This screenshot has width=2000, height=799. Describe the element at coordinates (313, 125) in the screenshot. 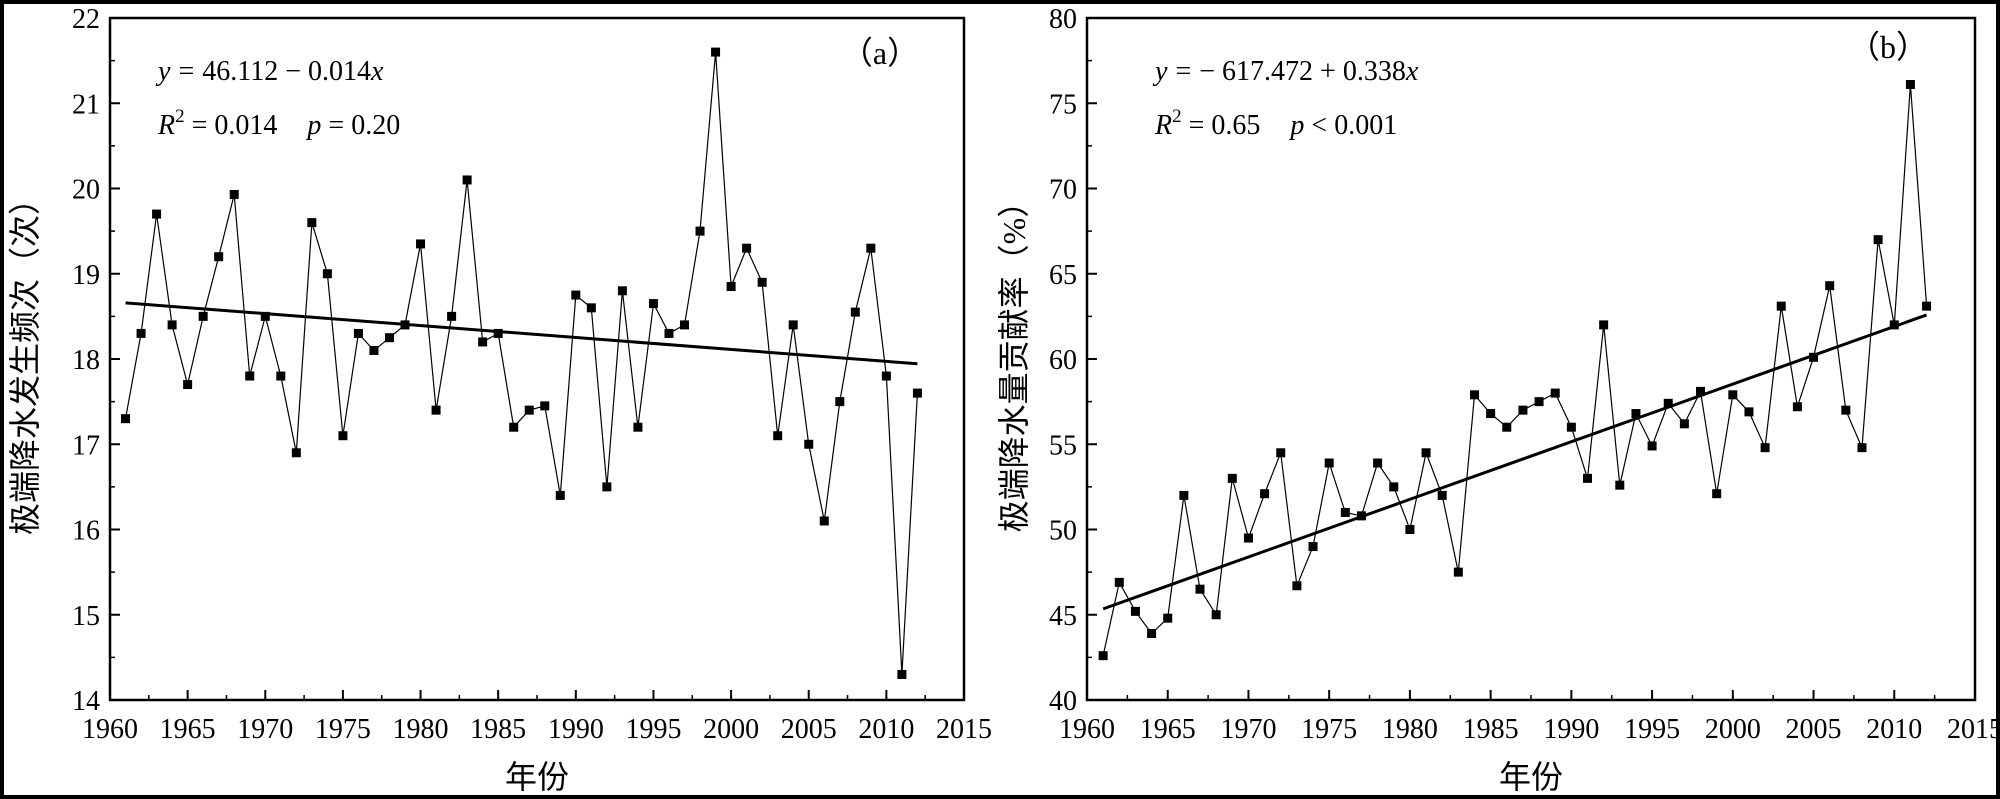

I see `stat-p: p` at that location.